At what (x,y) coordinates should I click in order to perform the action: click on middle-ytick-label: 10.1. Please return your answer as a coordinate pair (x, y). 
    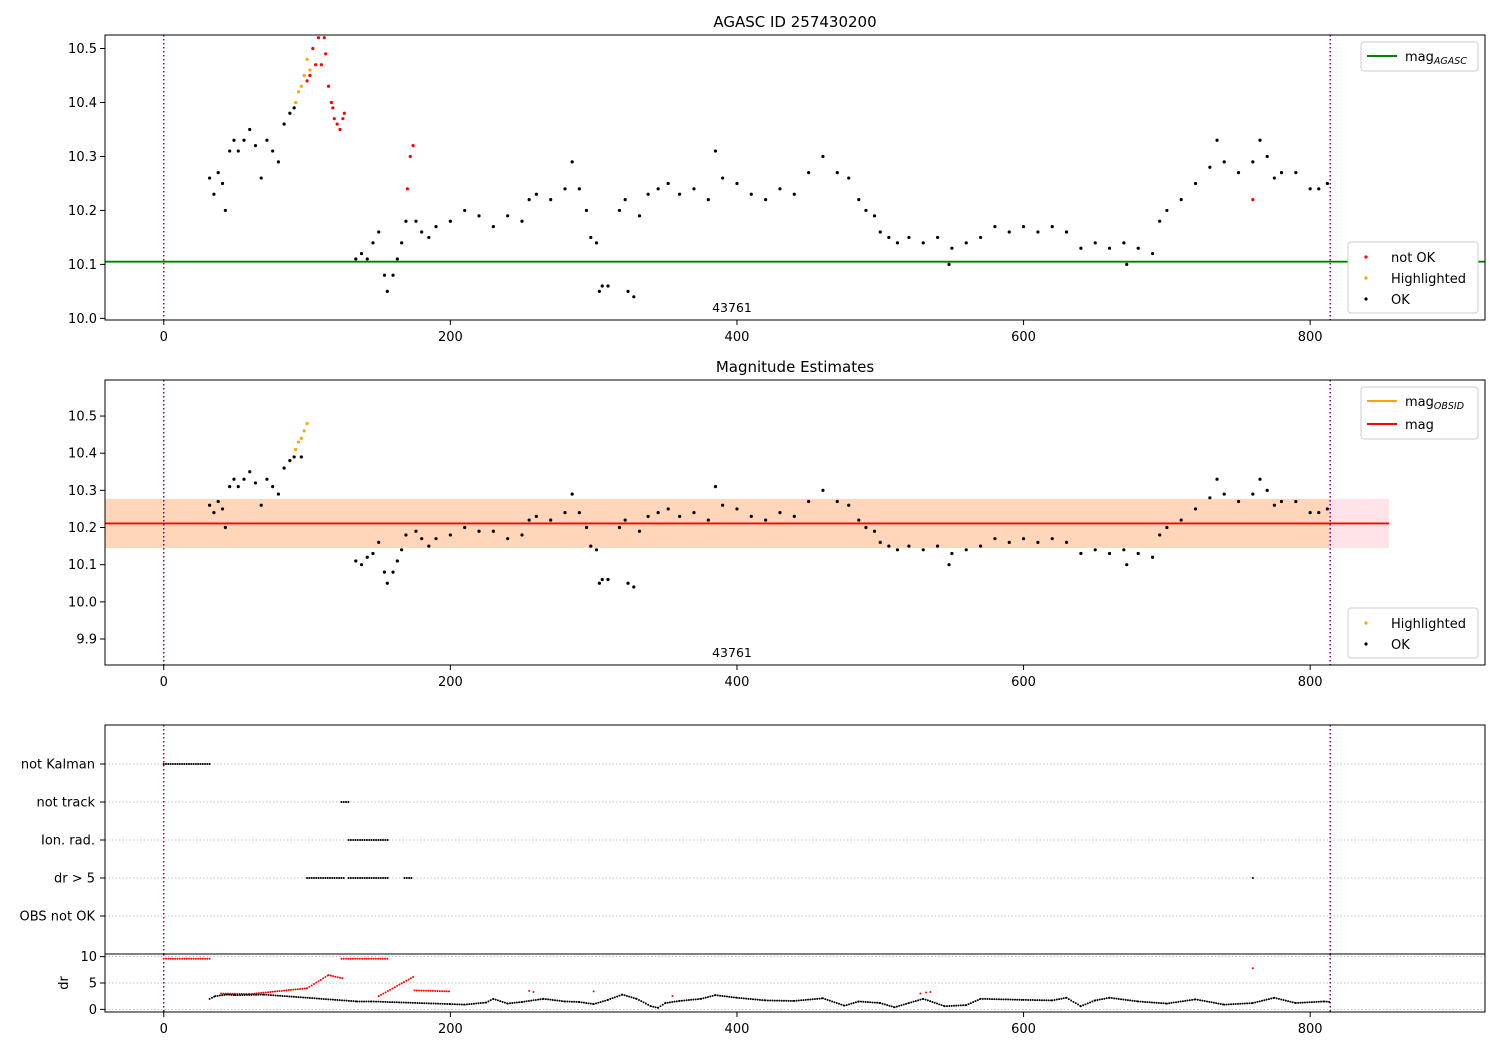
    Looking at the image, I should click on (82, 565).